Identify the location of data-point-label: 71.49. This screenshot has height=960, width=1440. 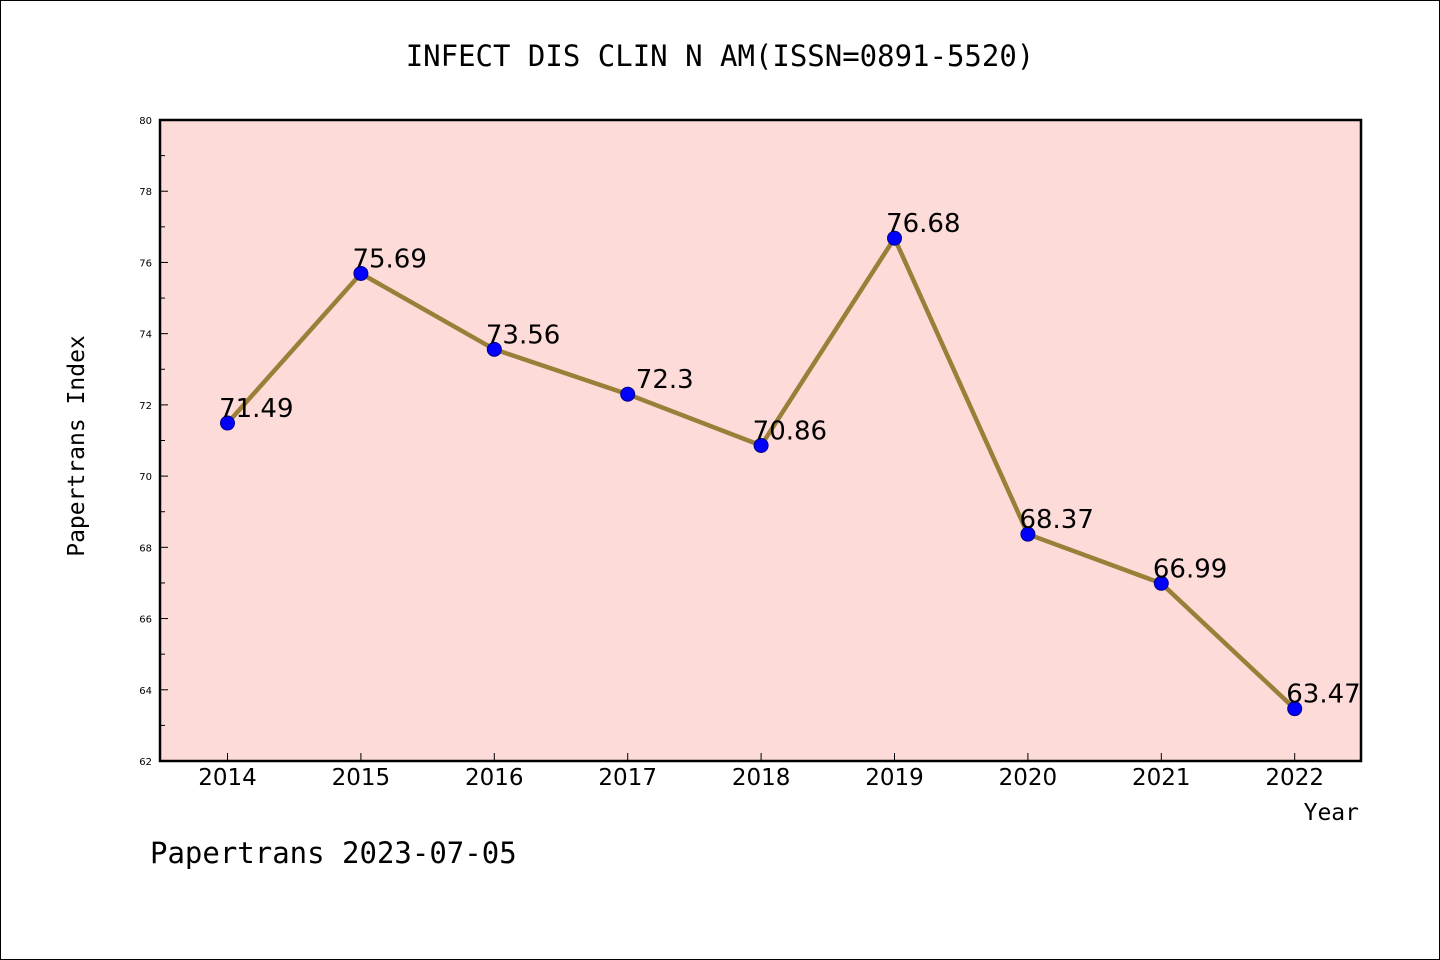
(256, 409).